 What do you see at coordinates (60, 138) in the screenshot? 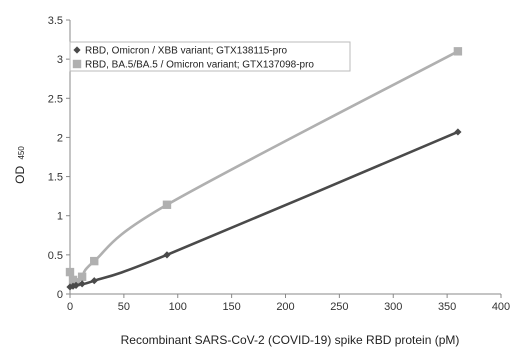
I see `y-tick-label: 2` at bounding box center [60, 138].